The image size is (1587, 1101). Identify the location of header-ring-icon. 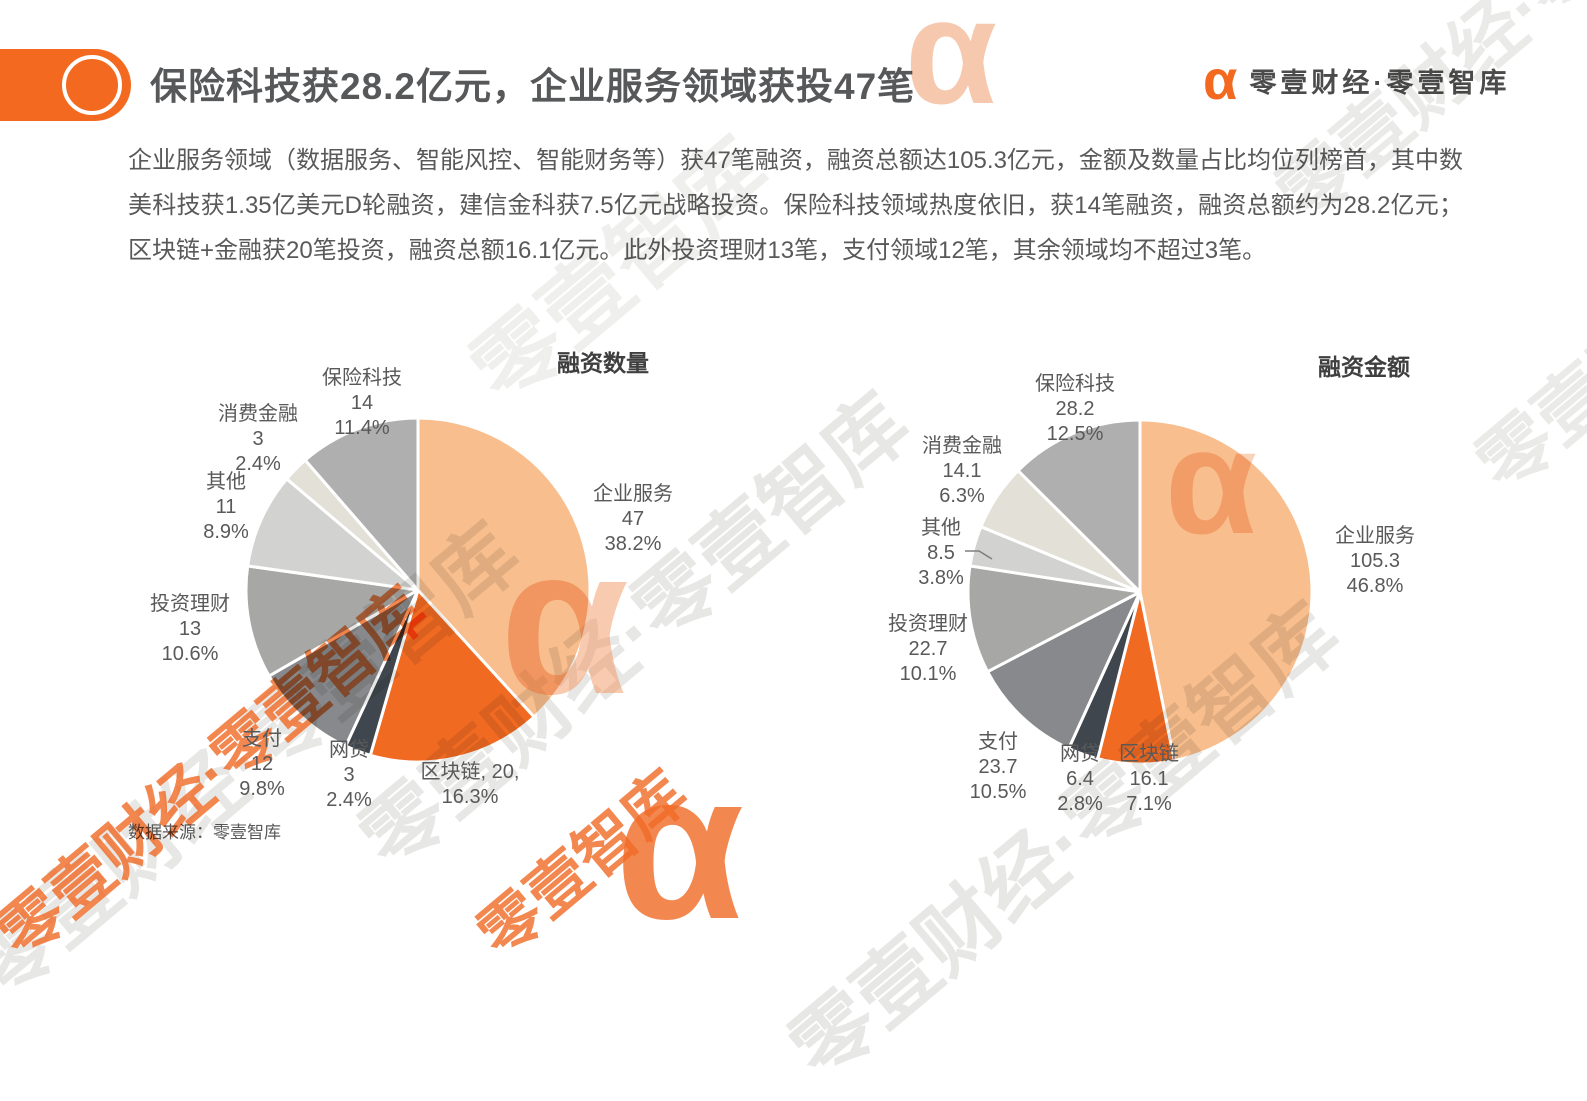
(92, 85).